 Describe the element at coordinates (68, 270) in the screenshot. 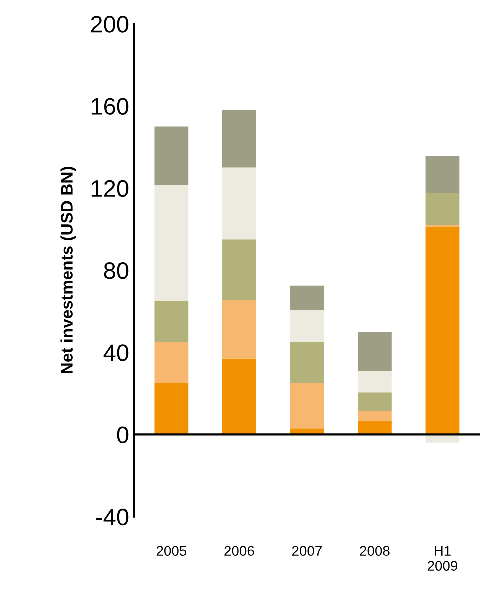

I see `y-axis-title: Net investments (USD BN)` at that location.